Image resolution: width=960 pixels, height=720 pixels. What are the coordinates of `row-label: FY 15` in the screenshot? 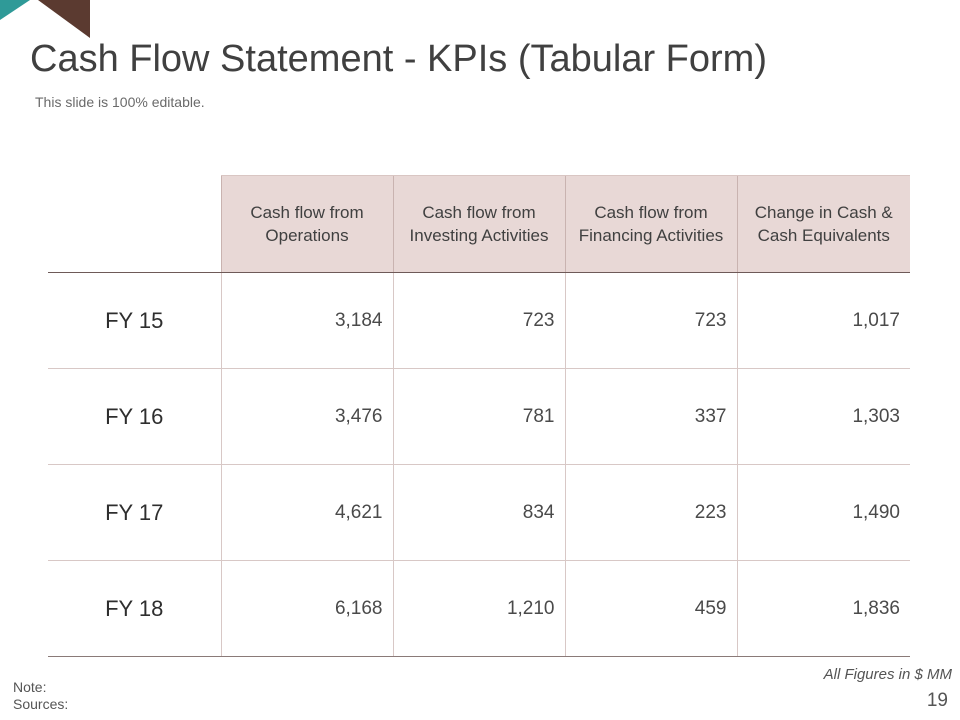 It's located at (134, 320).